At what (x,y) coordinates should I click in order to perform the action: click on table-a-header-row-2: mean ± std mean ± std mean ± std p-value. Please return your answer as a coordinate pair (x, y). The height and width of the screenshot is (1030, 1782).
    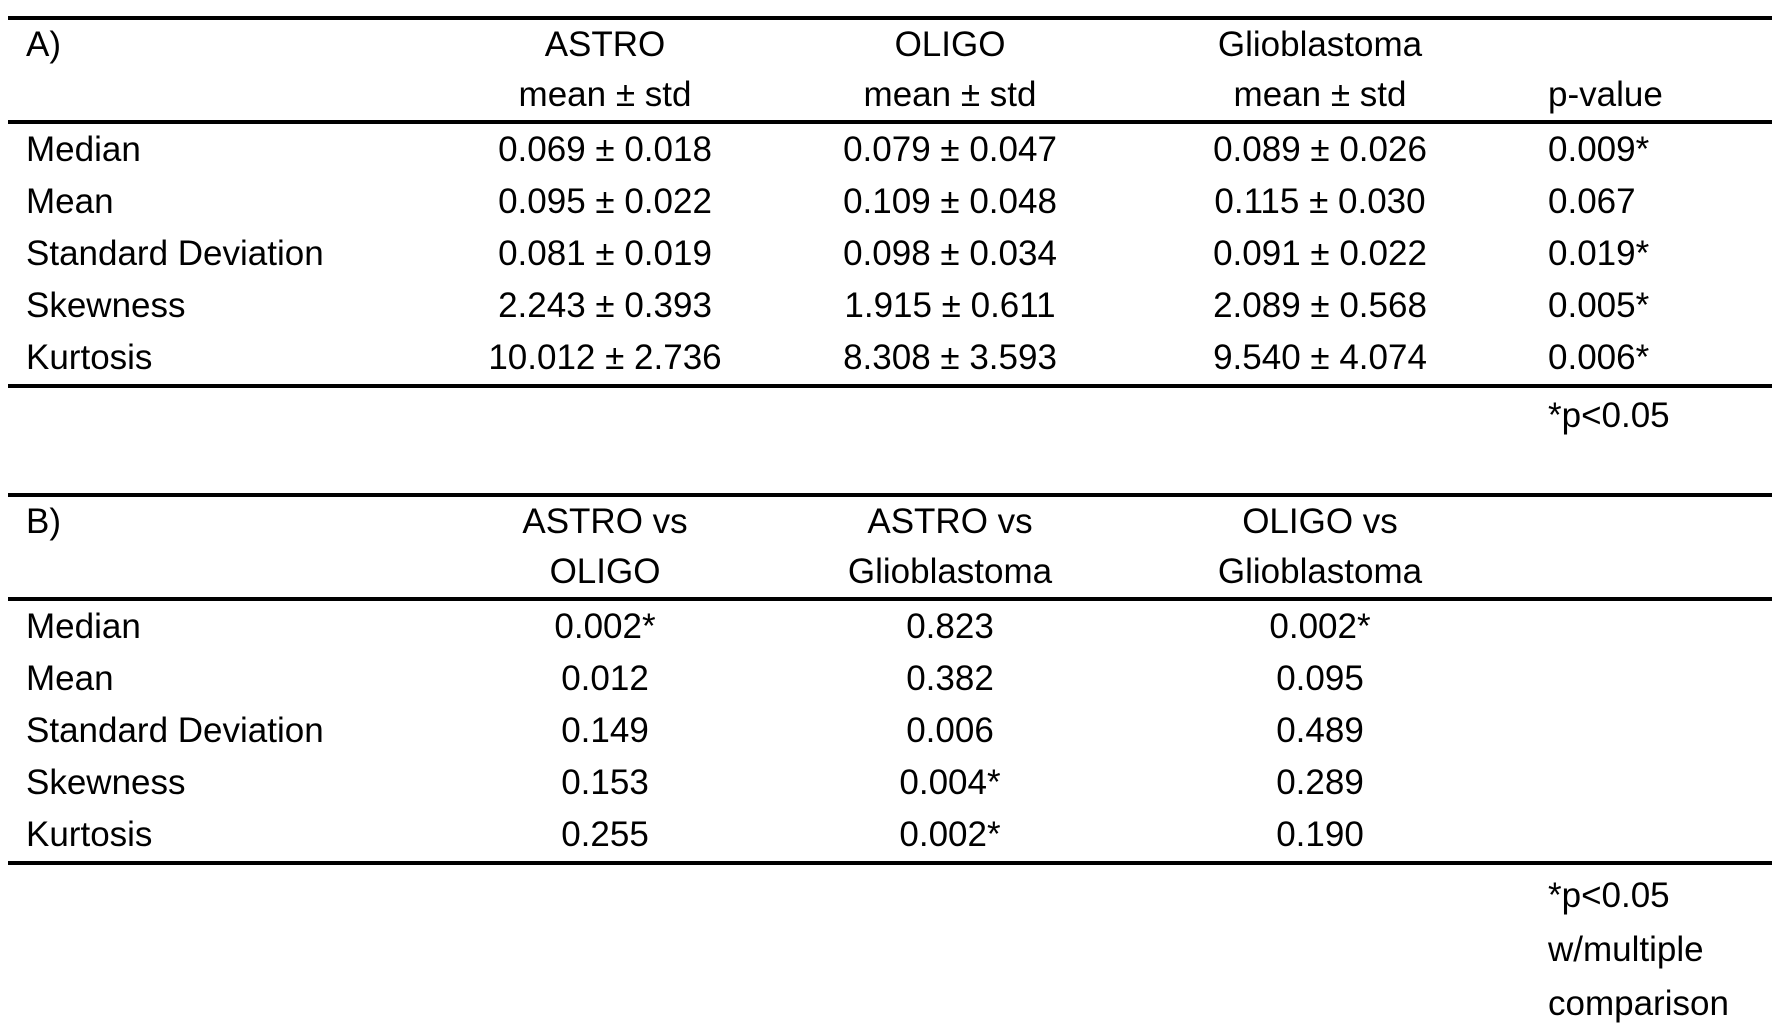
    Looking at the image, I should click on (890, 96).